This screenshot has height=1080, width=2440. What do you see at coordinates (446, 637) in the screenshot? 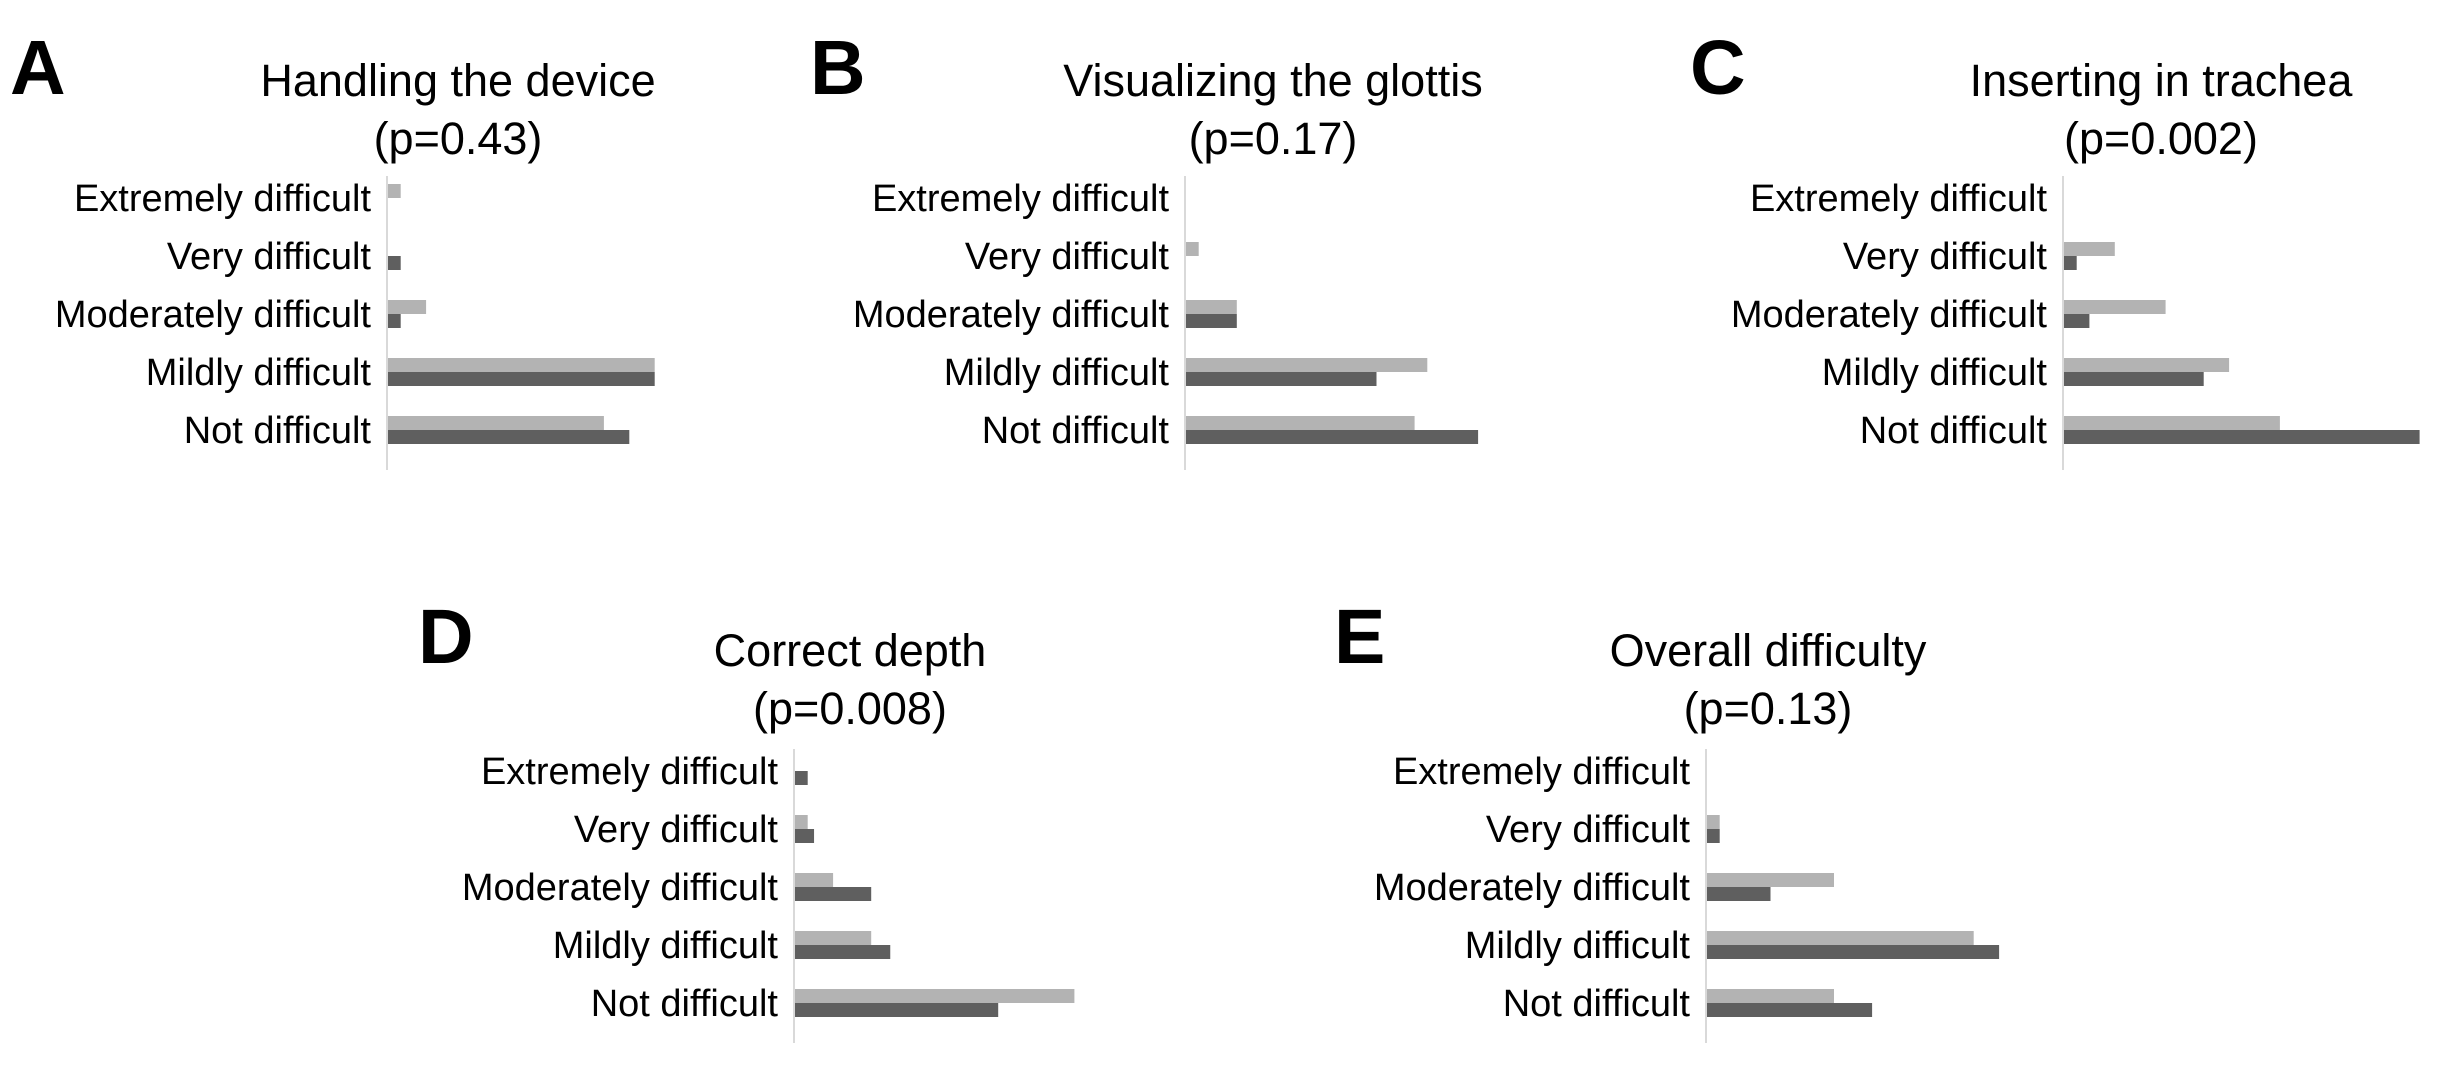
I see `panel-letter: D` at bounding box center [446, 637].